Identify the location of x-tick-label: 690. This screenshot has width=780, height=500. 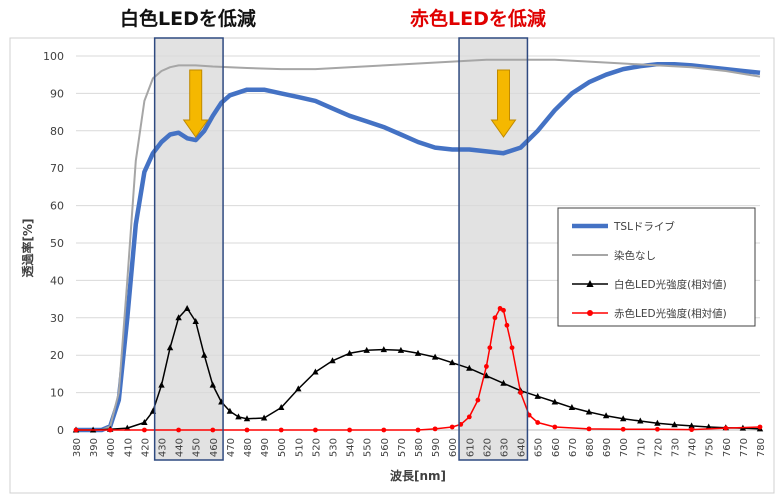
(607, 447).